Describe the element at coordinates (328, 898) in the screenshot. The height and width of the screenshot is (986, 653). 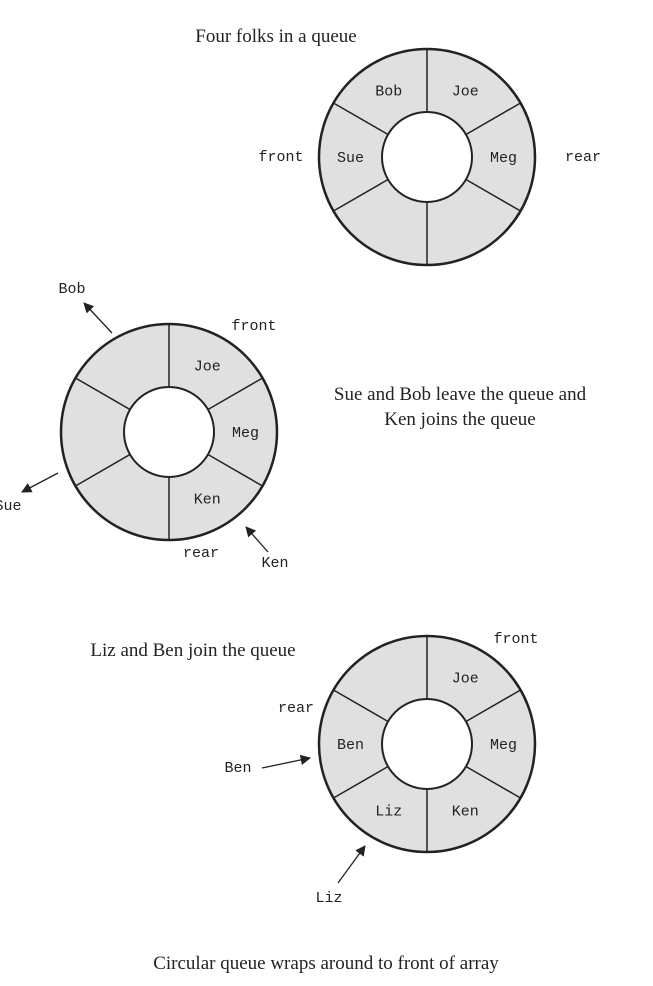
I see `diagram-3-joining-liz-label: Liz` at that location.